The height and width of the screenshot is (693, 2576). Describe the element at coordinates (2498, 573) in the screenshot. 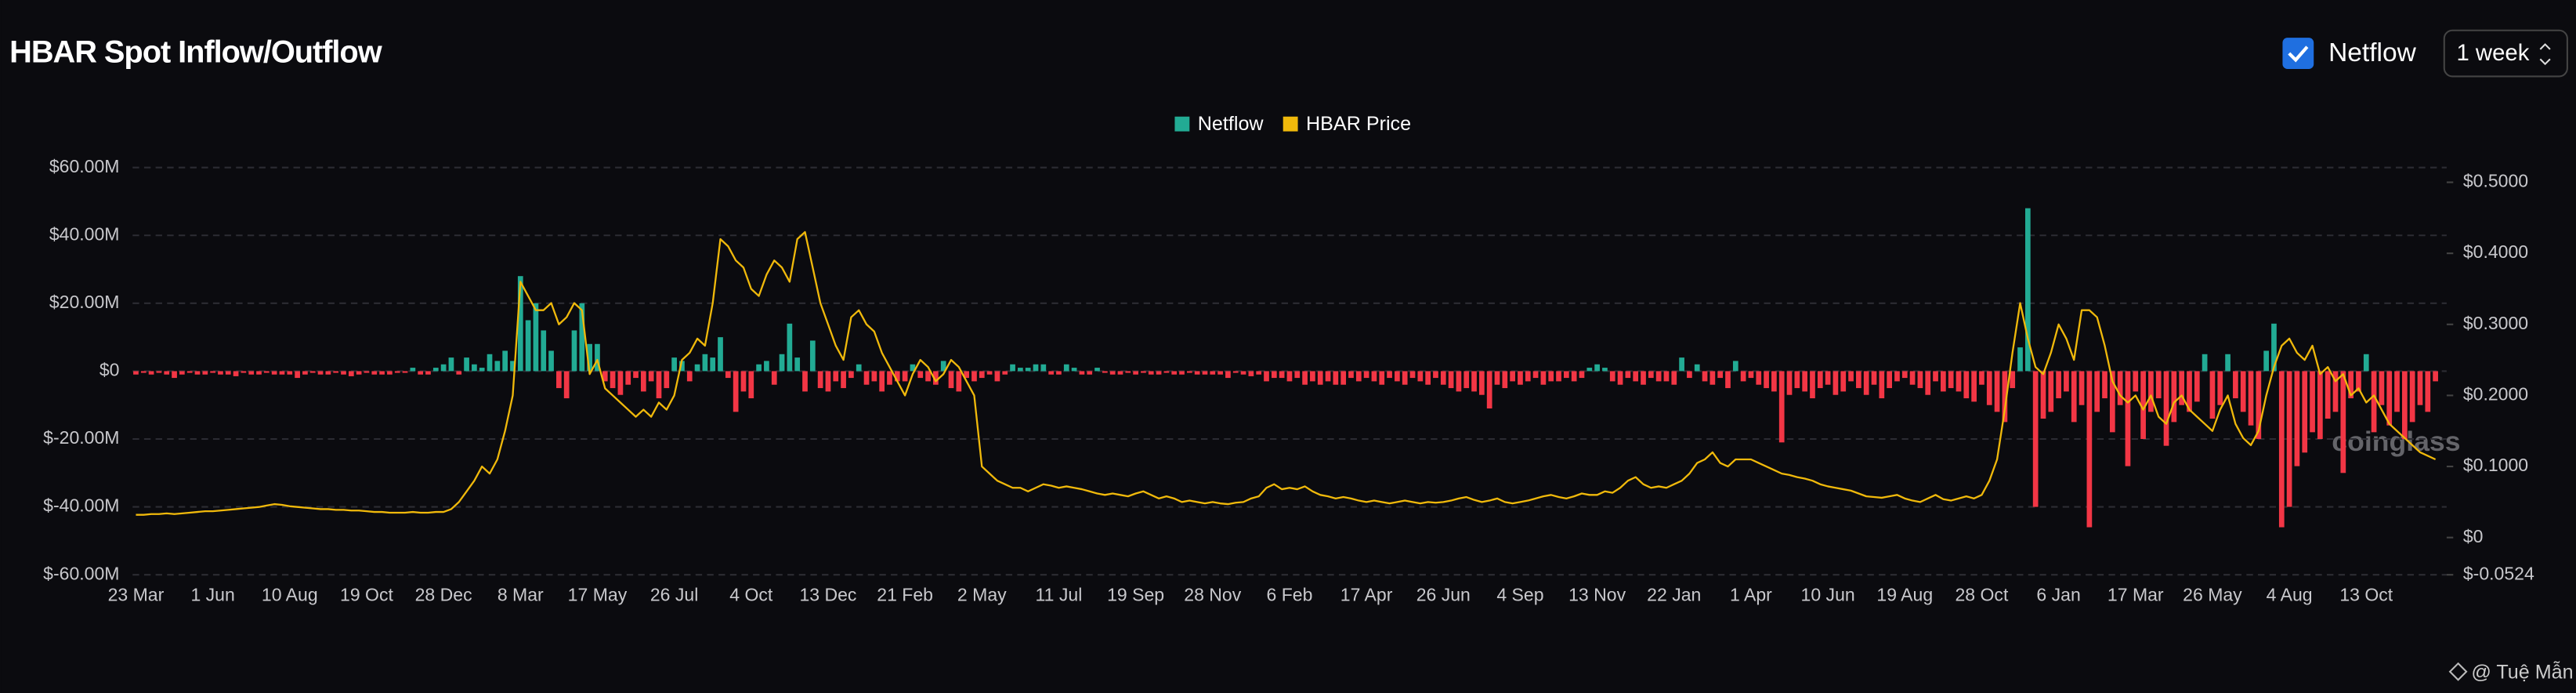

I see `y2-tick-label: $-0.0524` at that location.